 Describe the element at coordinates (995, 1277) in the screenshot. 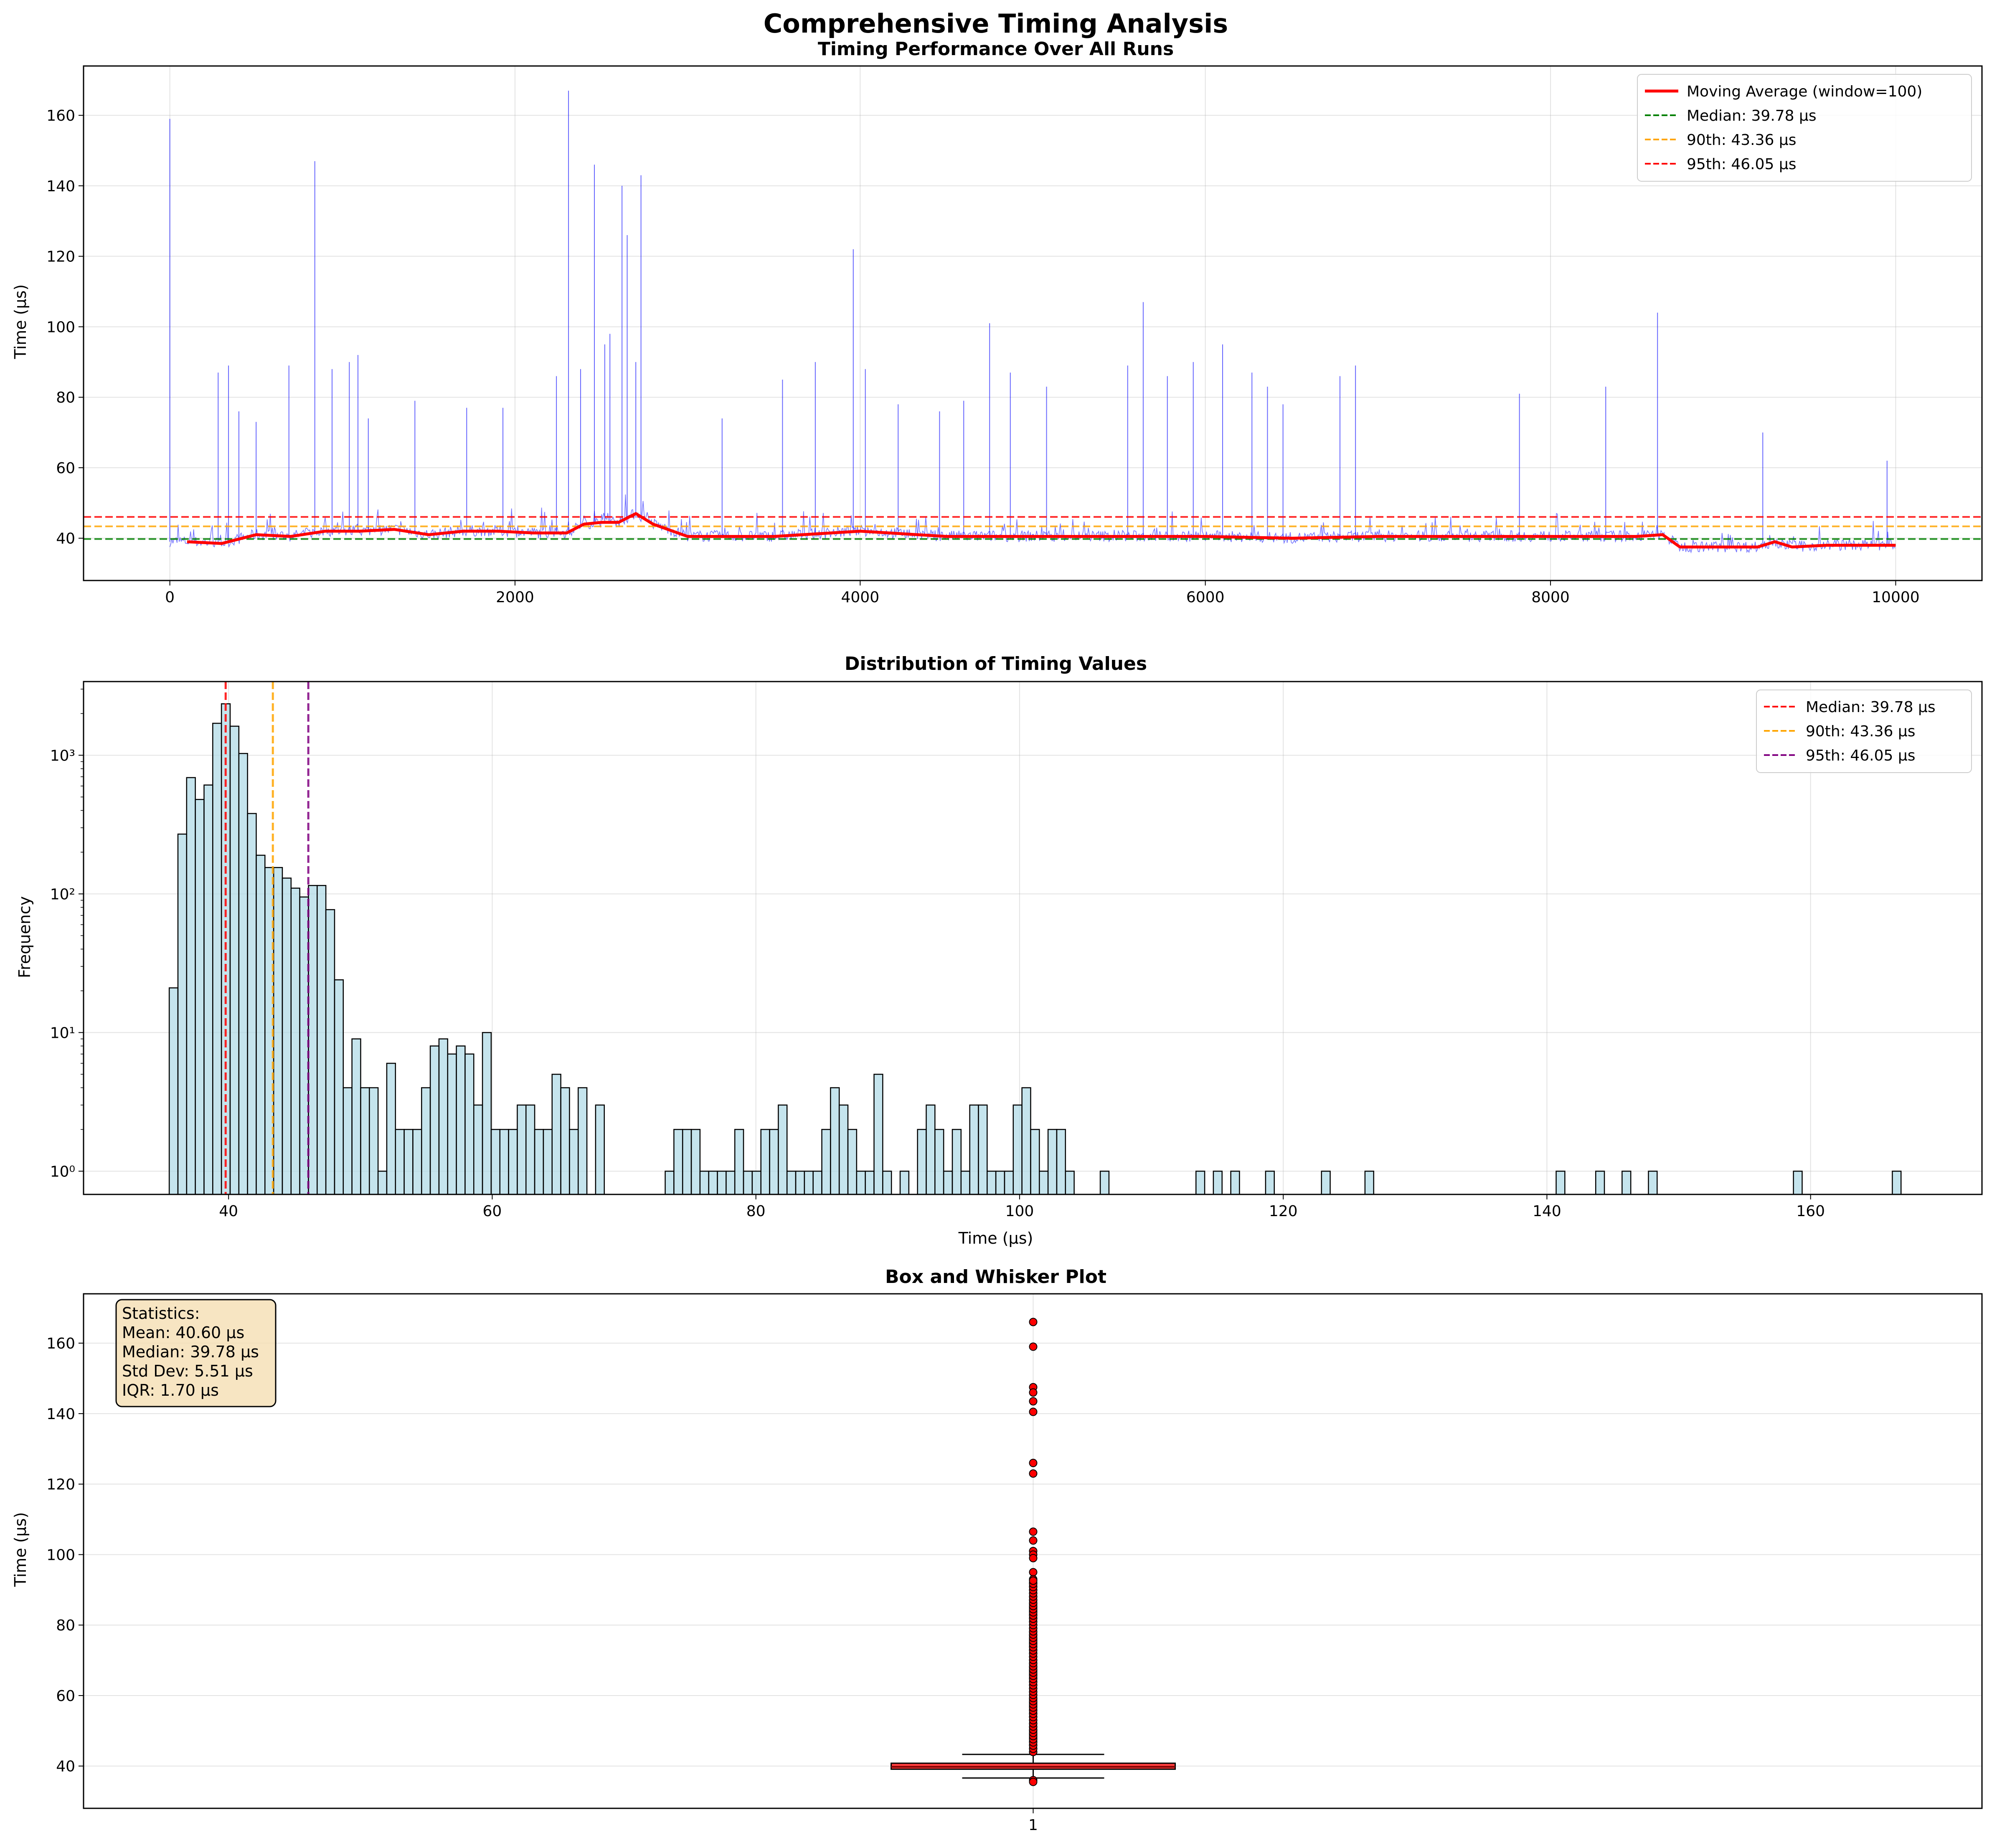

I see `panel-title: Box and Whisker Plot` at that location.